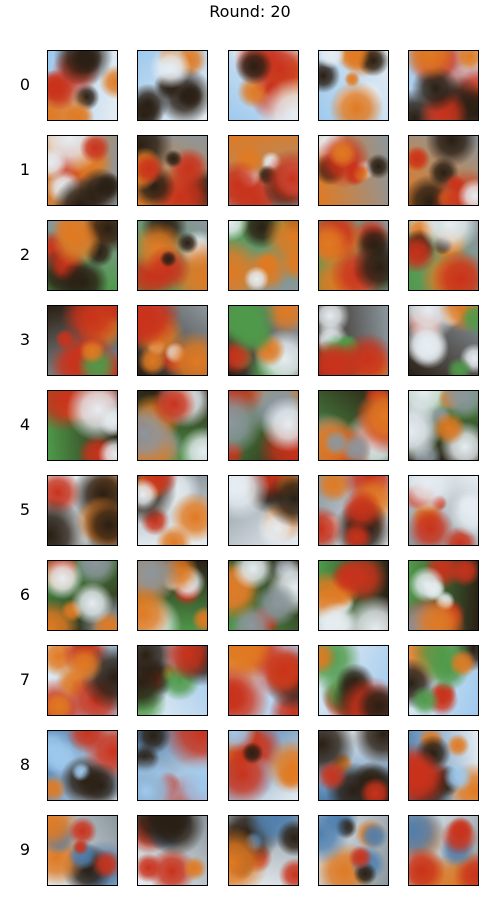  I want to click on row-label-1: 1, so click(25, 169).